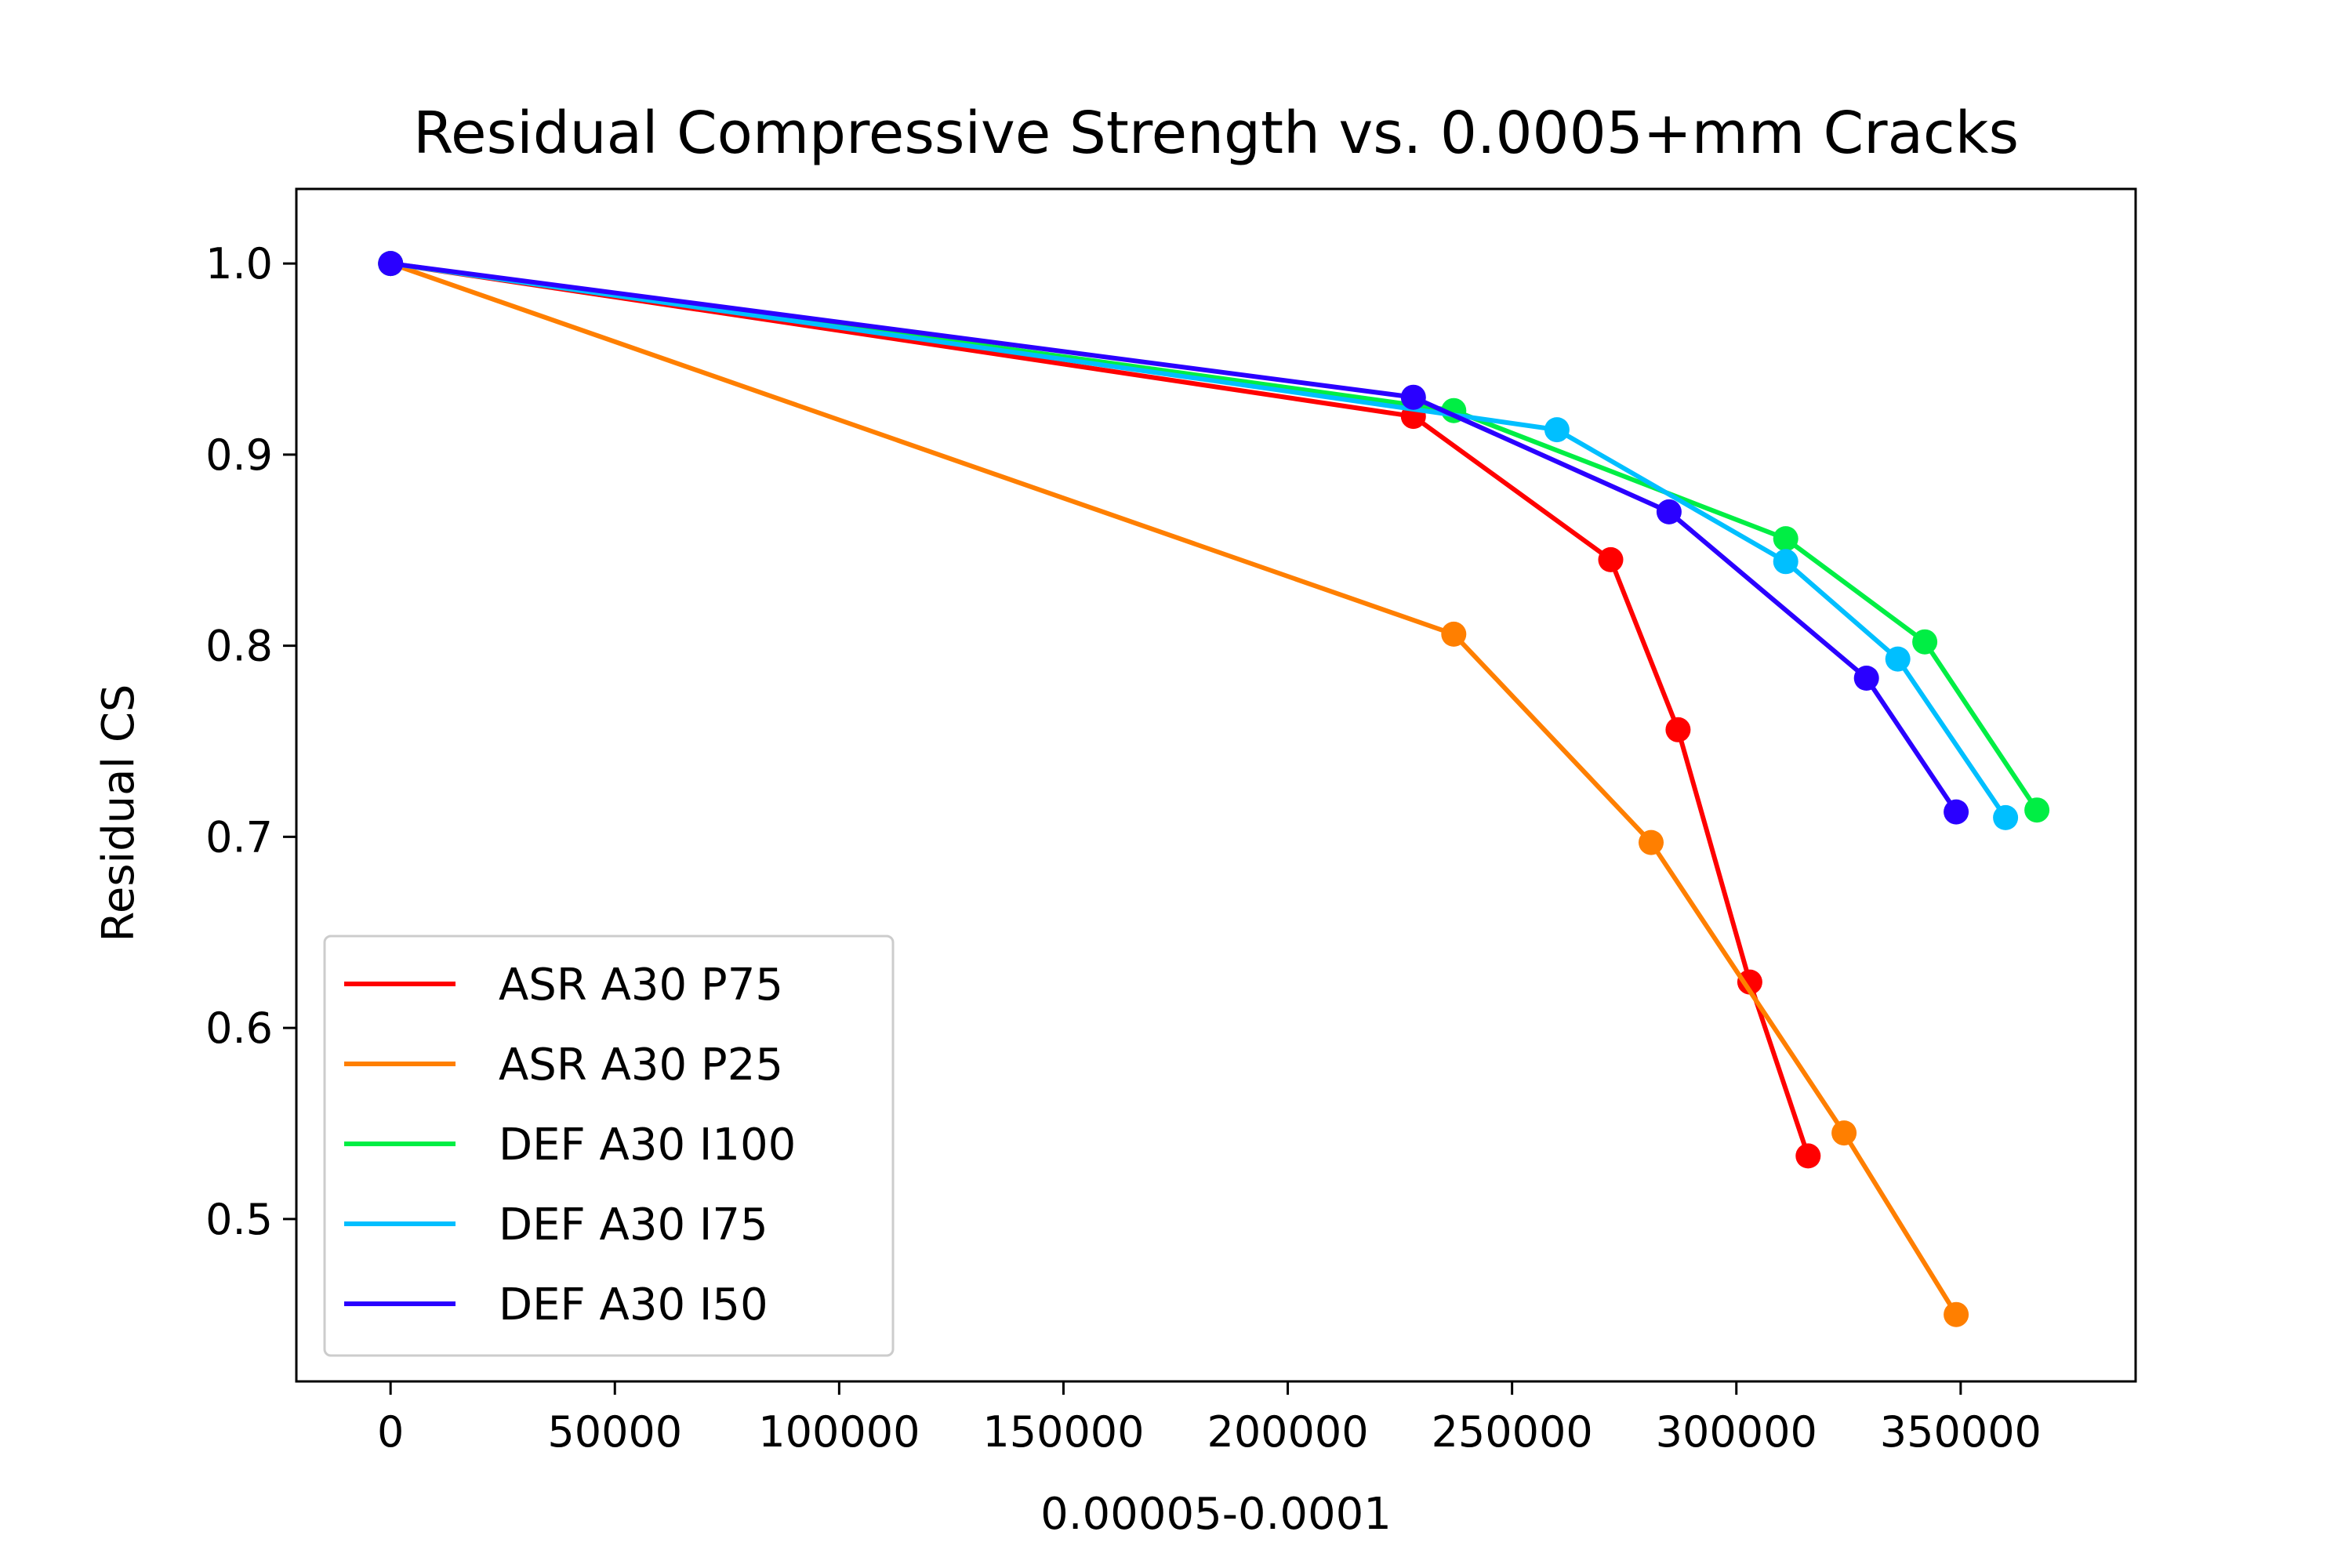 The width and height of the screenshot is (2352, 1568). I want to click on legend-label-2: DEF A30 I100, so click(647, 1145).